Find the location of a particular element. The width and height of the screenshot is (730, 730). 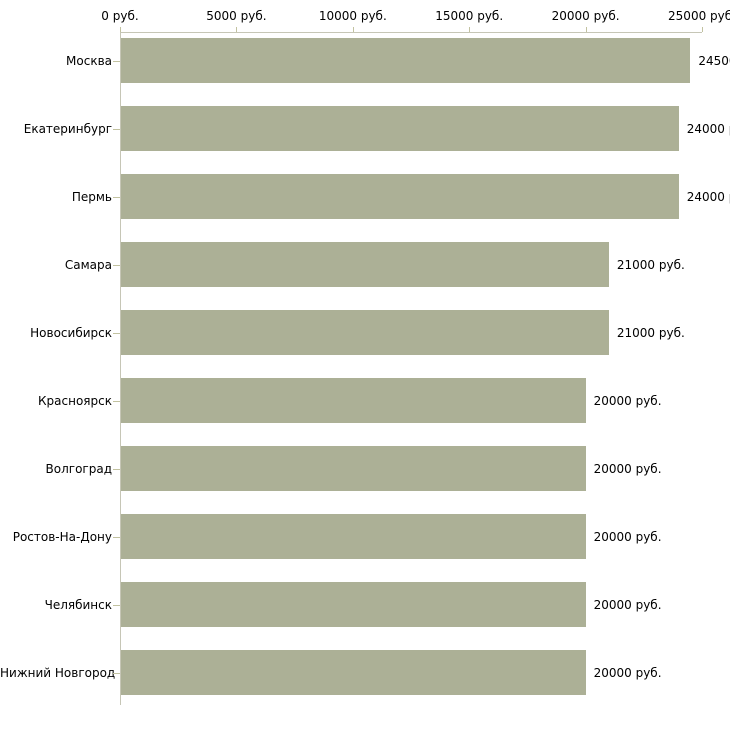

x-axis-tick-label: 5000 руб. is located at coordinates (236, 16).